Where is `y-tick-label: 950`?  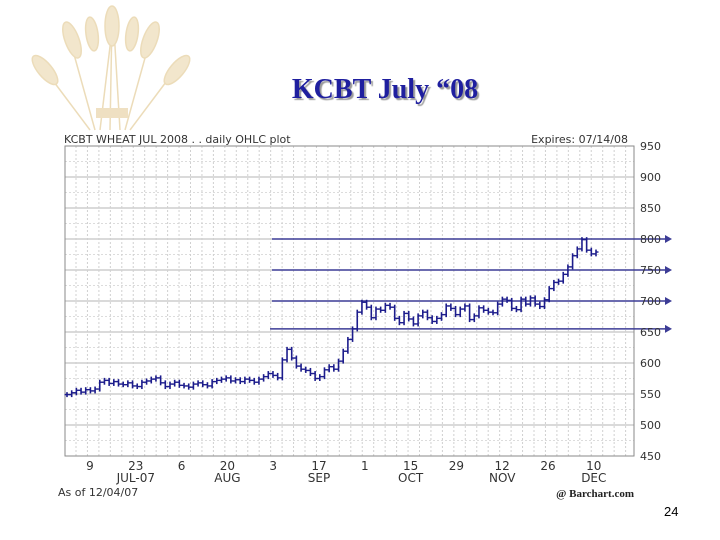 y-tick-label: 950 is located at coordinates (650, 146).